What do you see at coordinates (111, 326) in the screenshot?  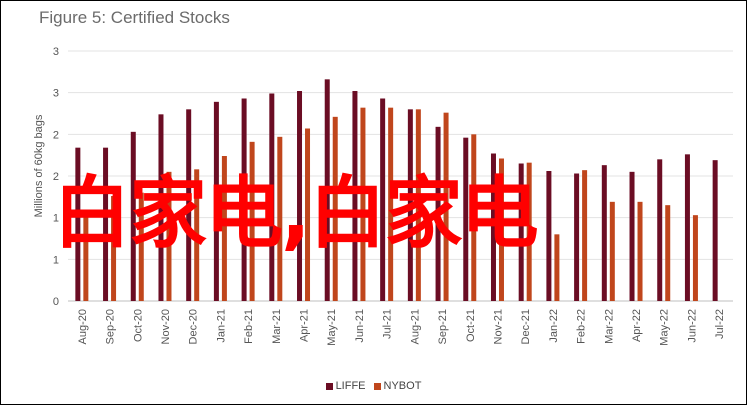 I see `x-tick-label: Sep-20` at bounding box center [111, 326].